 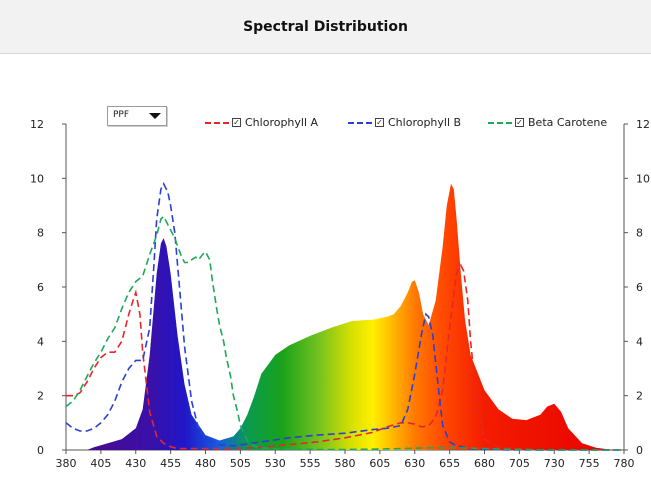 What do you see at coordinates (275, 463) in the screenshot?
I see `x-tick-label: 530` at bounding box center [275, 463].